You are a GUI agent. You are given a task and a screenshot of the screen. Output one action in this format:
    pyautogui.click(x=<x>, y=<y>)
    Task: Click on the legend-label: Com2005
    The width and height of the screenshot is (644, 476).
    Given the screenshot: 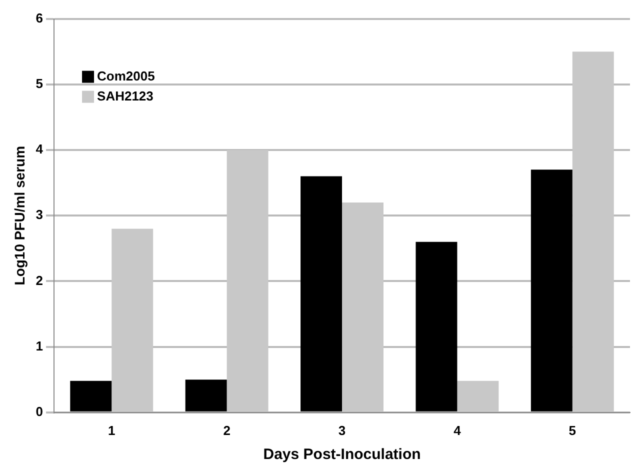 What is the action you would take?
    pyautogui.click(x=126, y=76)
    